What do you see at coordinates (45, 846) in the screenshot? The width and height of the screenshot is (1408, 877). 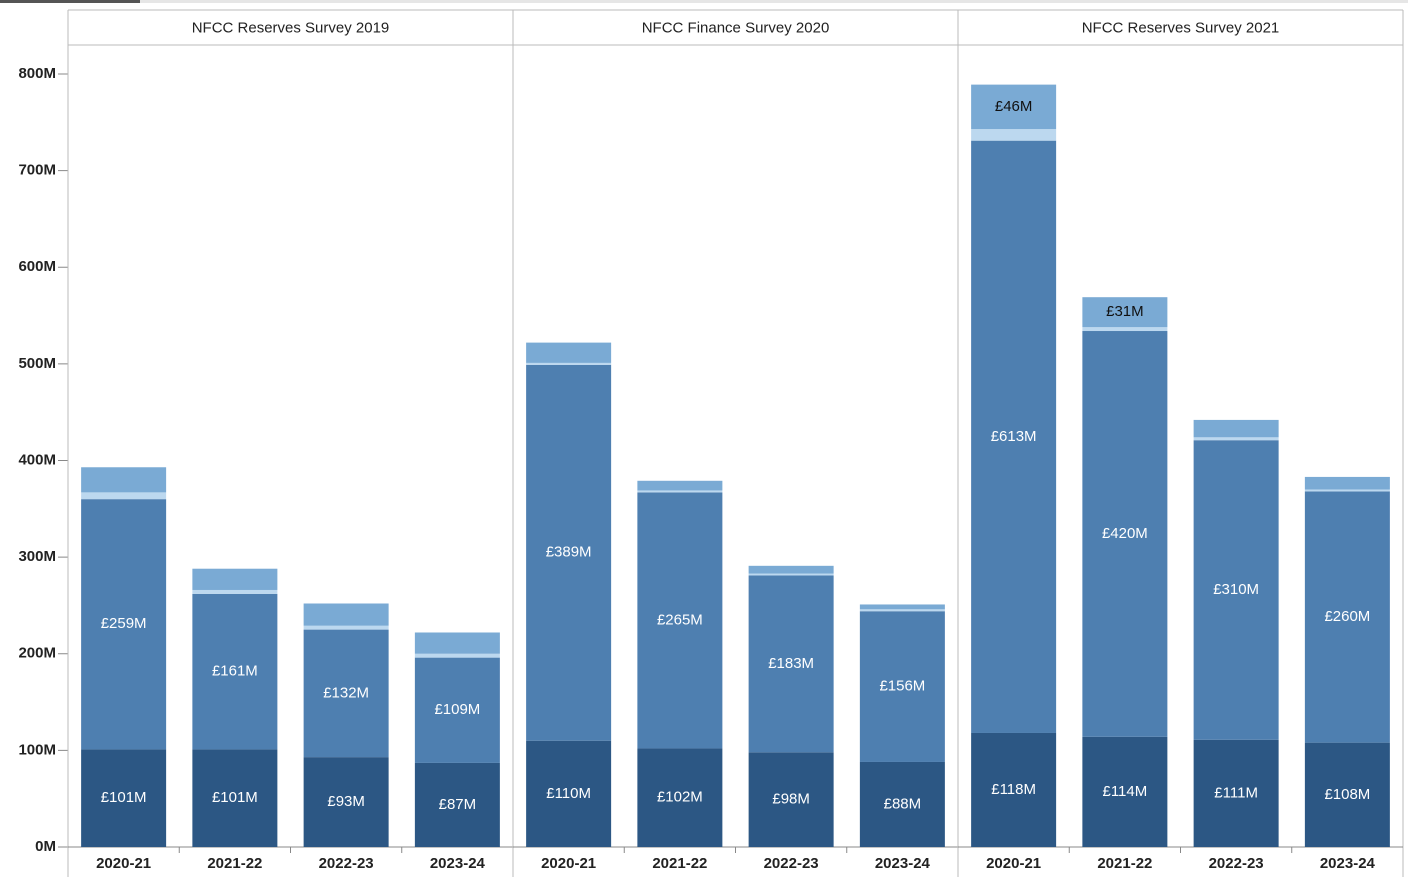 I see `y-tick-label: 0M` at bounding box center [45, 846].